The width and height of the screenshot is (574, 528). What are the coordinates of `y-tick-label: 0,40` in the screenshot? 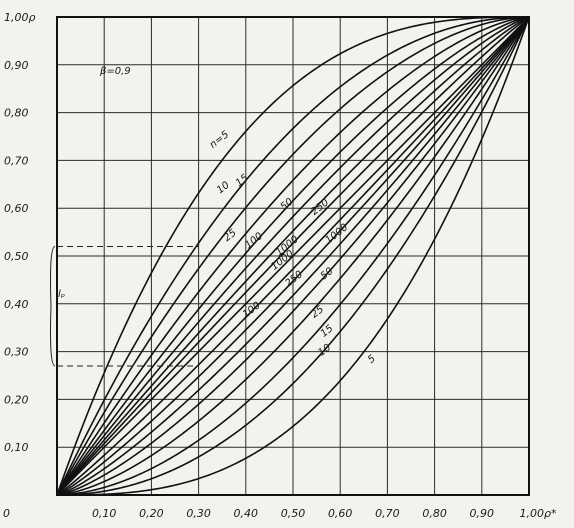 It's located at (16, 304).